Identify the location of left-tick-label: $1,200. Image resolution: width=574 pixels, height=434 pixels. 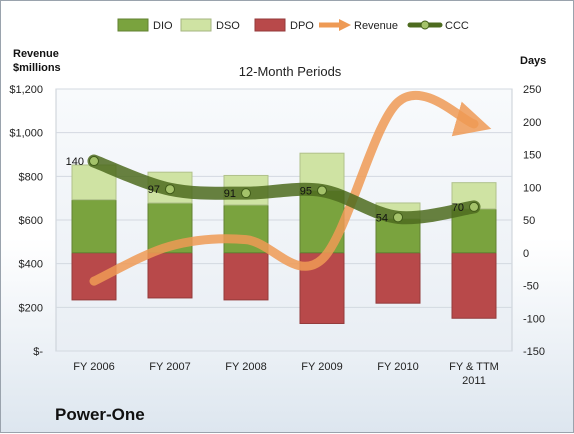
(26, 90).